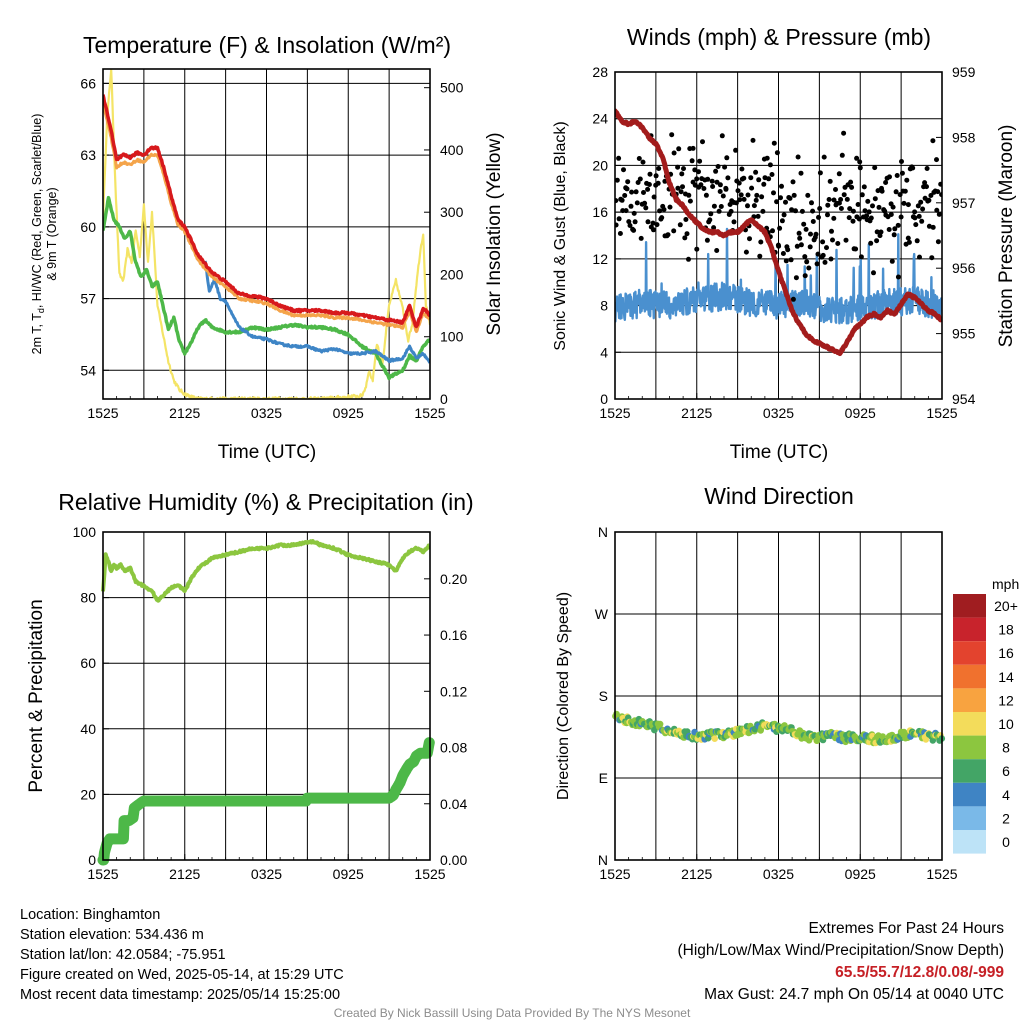 The width and height of the screenshot is (1024, 1024). What do you see at coordinates (603, 778) in the screenshot?
I see `y-tick-label: E` at bounding box center [603, 778].